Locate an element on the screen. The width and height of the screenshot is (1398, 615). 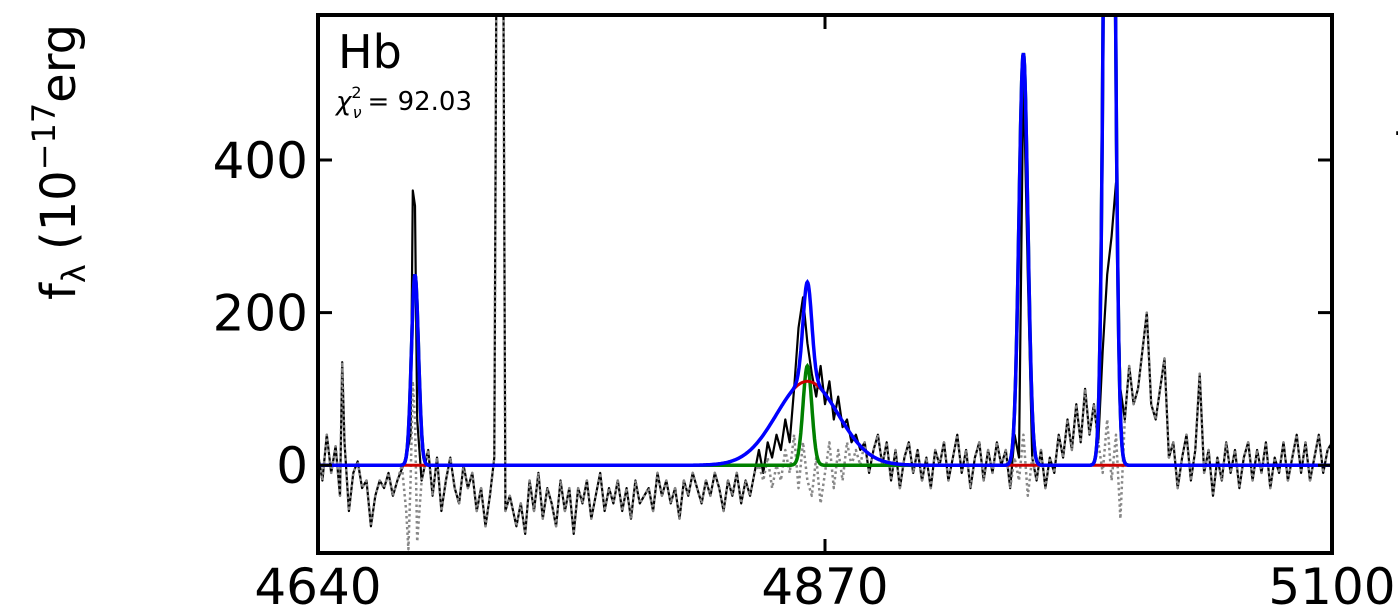
x-tick-label: 5100 is located at coordinates (1331, 584).